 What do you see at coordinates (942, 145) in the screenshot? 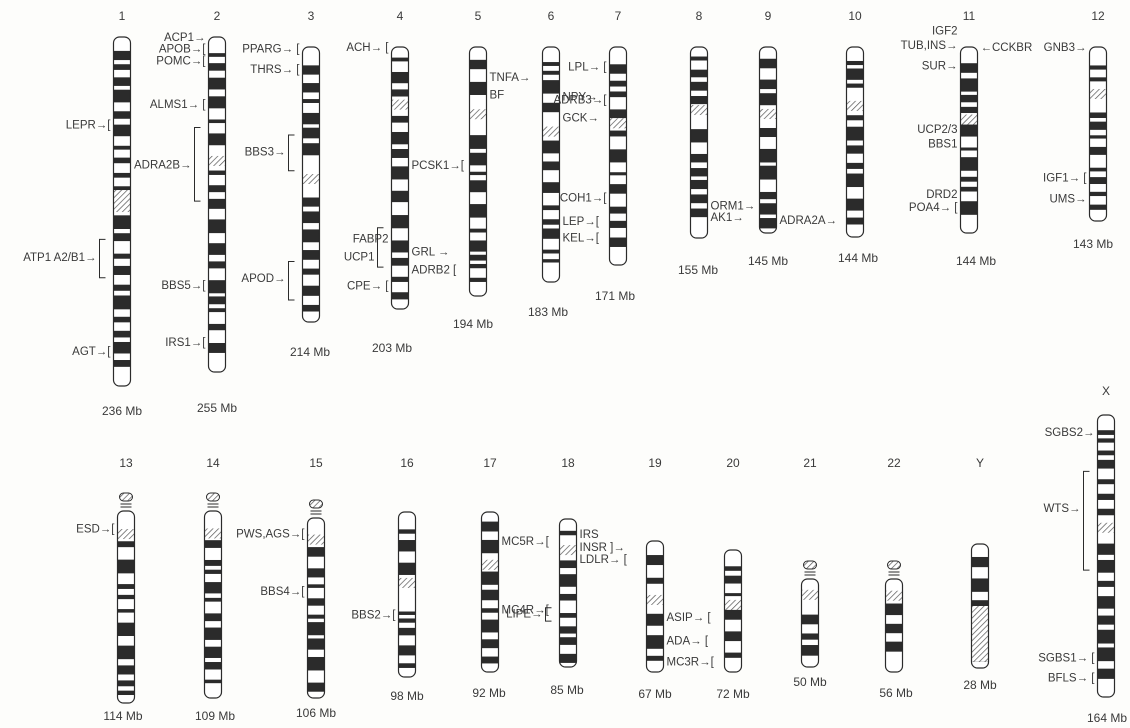
I see `gene-label: BBS1` at bounding box center [942, 145].